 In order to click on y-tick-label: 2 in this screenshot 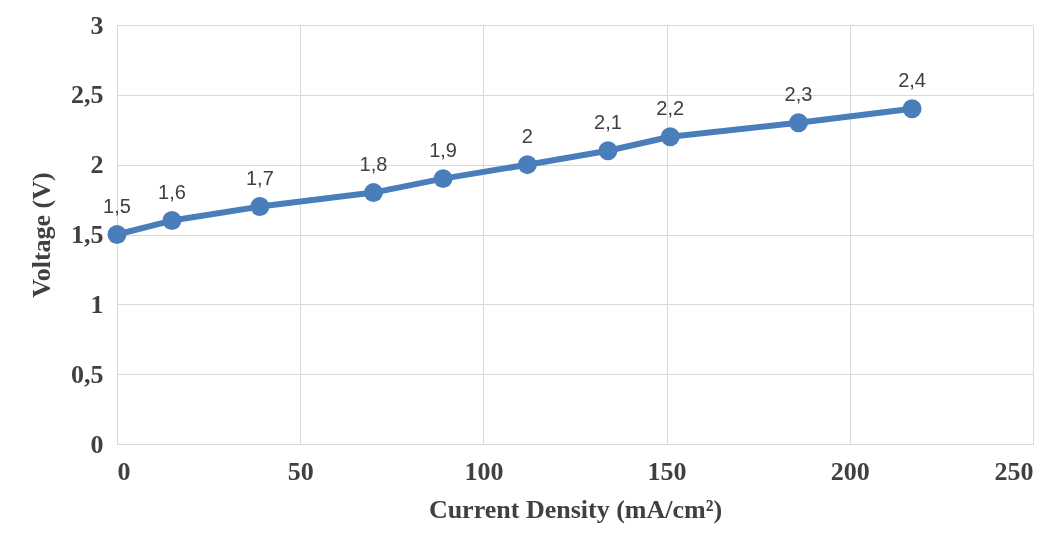, I will do `click(97, 165)`.